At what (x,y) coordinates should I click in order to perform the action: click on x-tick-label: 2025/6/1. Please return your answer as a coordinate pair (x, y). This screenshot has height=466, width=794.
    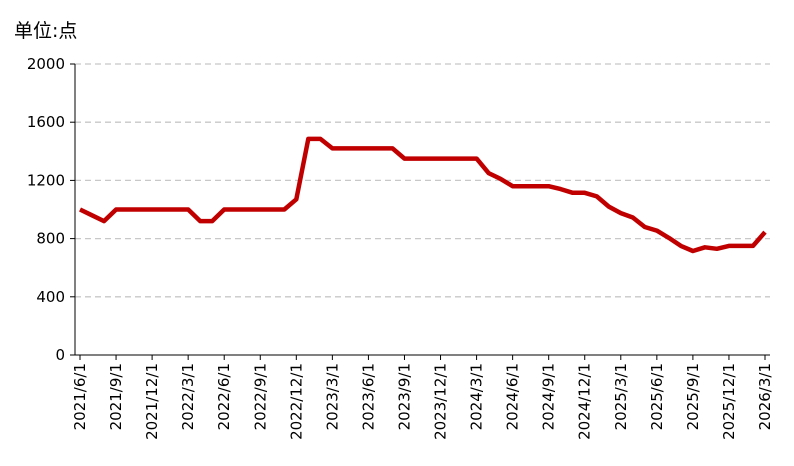
    Looking at the image, I should click on (657, 396).